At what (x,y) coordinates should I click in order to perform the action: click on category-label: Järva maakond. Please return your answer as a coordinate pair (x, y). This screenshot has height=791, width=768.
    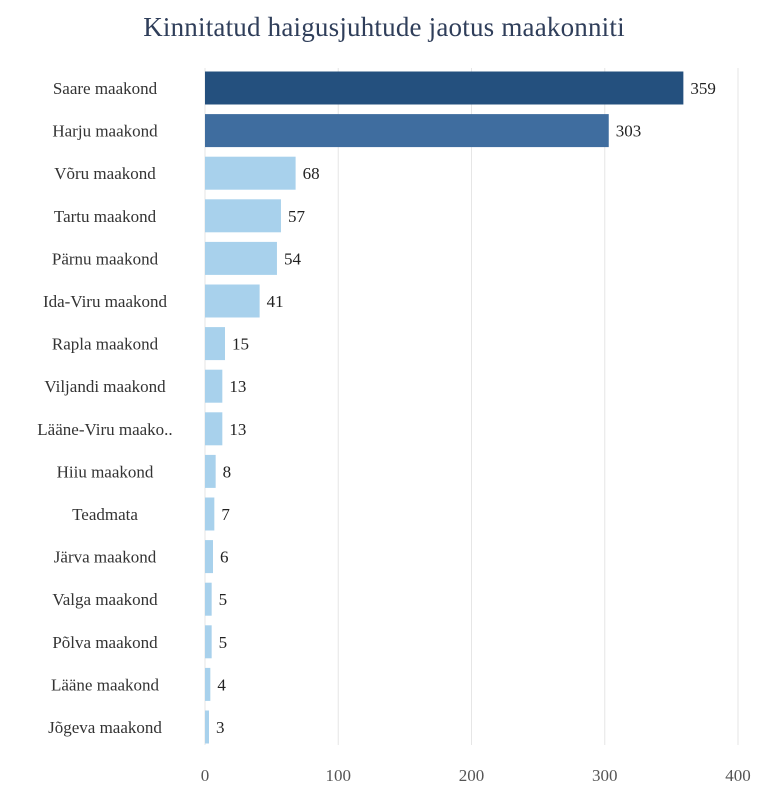
    Looking at the image, I should click on (105, 557).